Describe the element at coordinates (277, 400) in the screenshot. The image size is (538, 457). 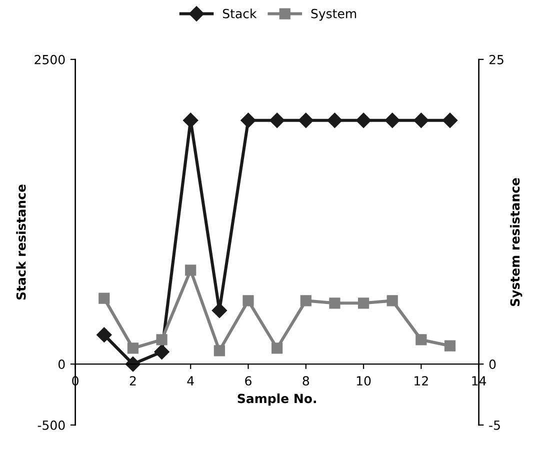
I see `x-axis-title: Sample No.` at that location.